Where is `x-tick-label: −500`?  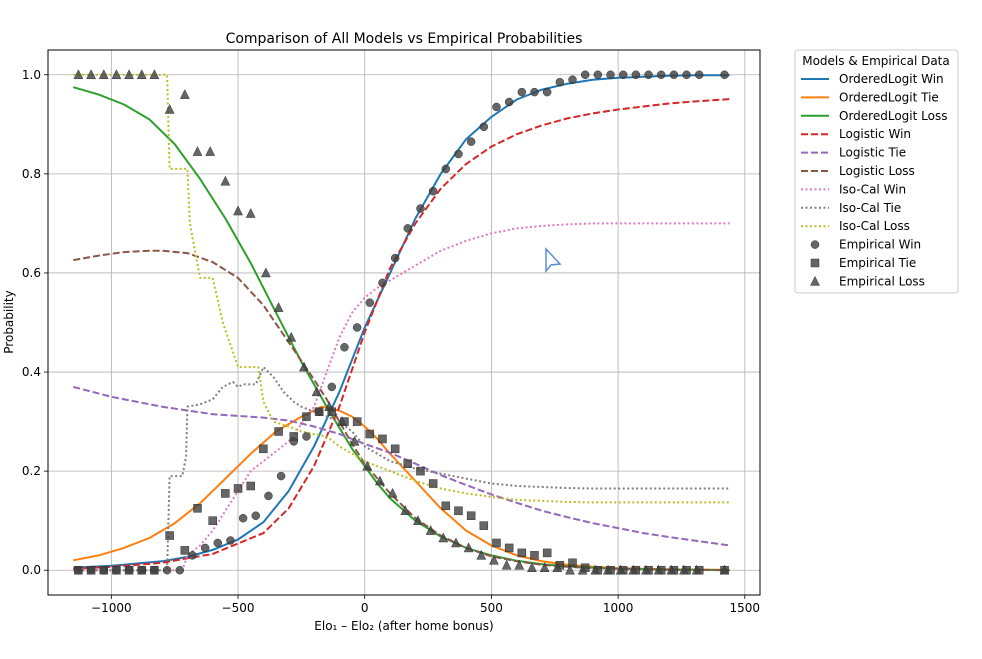
x-tick-label: −500 is located at coordinates (238, 608).